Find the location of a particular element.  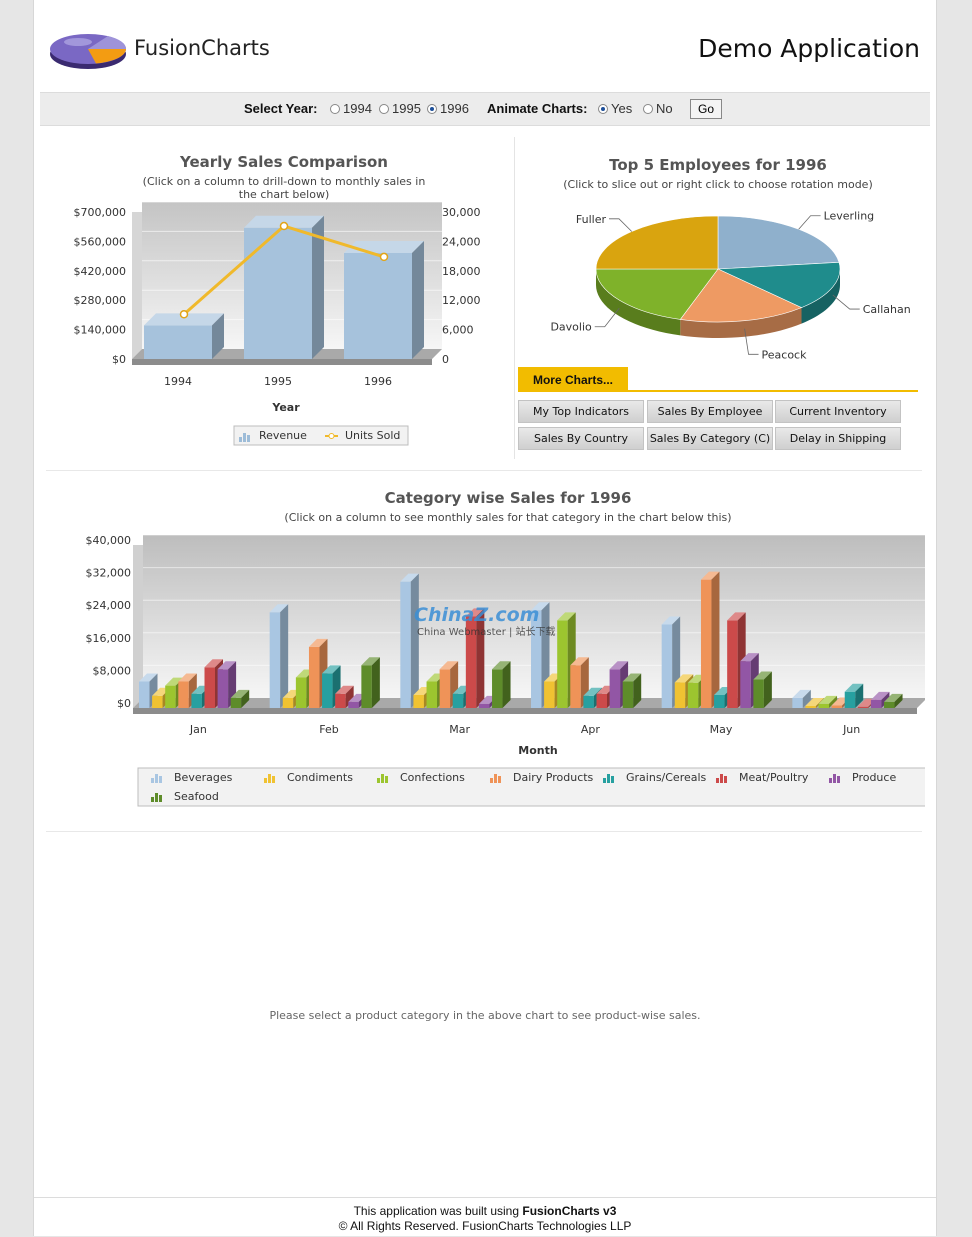

legend-item-label: Revenue is located at coordinates (283, 435).